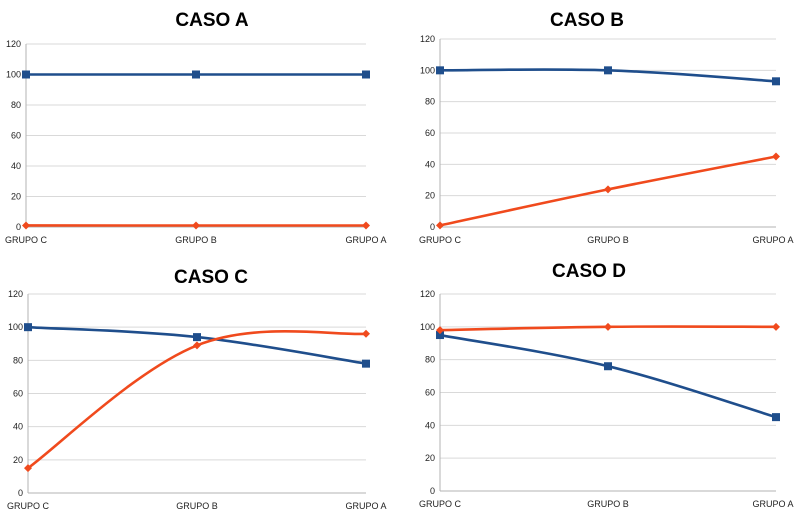 This screenshot has height=514, width=796. What do you see at coordinates (211, 20) in the screenshot?
I see `chart-title: CASO A` at bounding box center [211, 20].